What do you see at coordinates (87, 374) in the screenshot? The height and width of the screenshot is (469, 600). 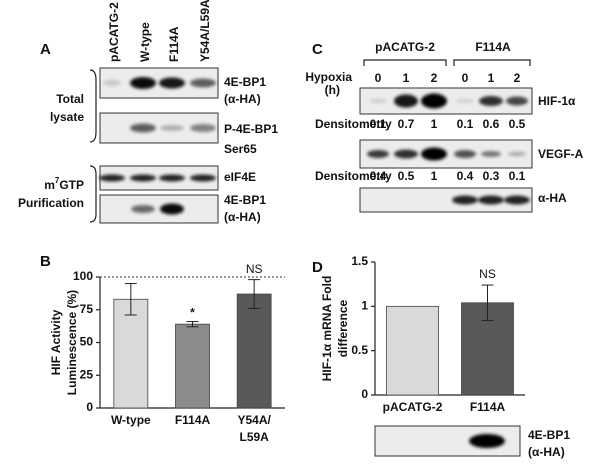 I see `y-tick-label: 25` at bounding box center [87, 374].